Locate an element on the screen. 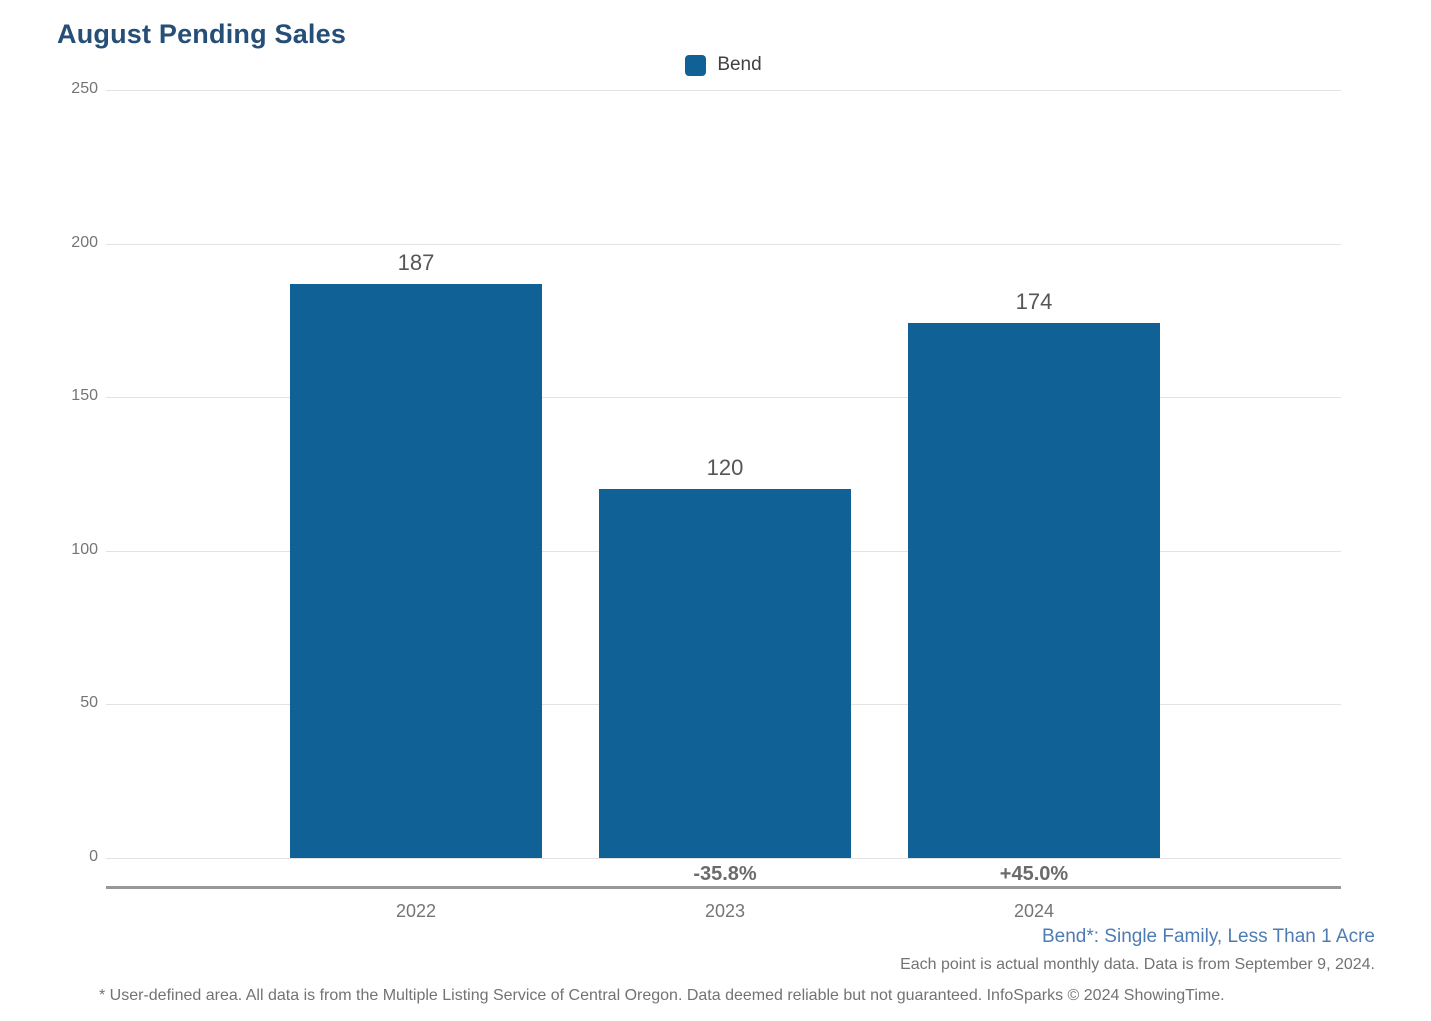 This screenshot has height=1021, width=1431. x-axis-label-2022: 2022 is located at coordinates (416, 911).